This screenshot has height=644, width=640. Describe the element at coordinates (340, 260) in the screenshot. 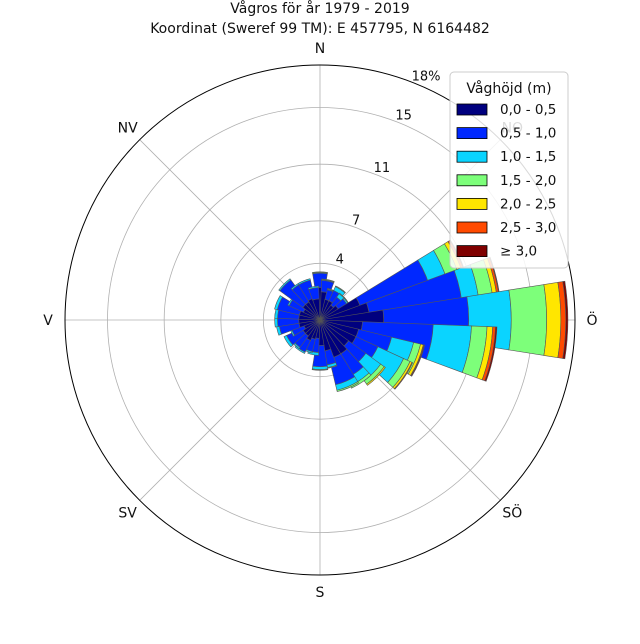

I see `radial-tick-label: 4` at that location.